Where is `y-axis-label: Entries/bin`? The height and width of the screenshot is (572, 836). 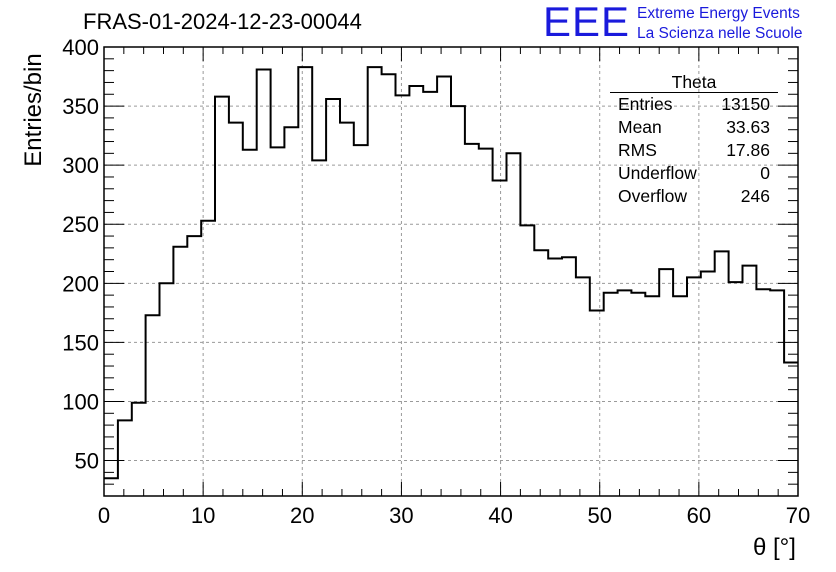
y-axis-label: Entries/bin is located at coordinates (33, 110).